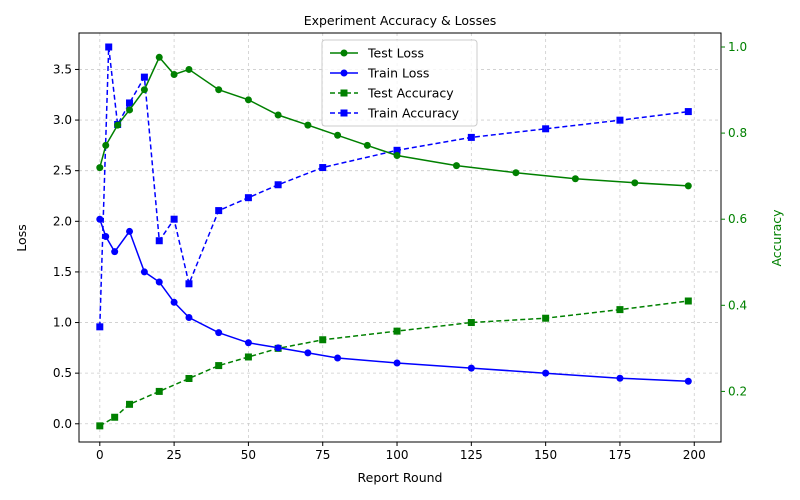 This screenshot has width=800, height=500. Describe the element at coordinates (545, 455) in the screenshot. I see `x-tick-label: 150` at that location.